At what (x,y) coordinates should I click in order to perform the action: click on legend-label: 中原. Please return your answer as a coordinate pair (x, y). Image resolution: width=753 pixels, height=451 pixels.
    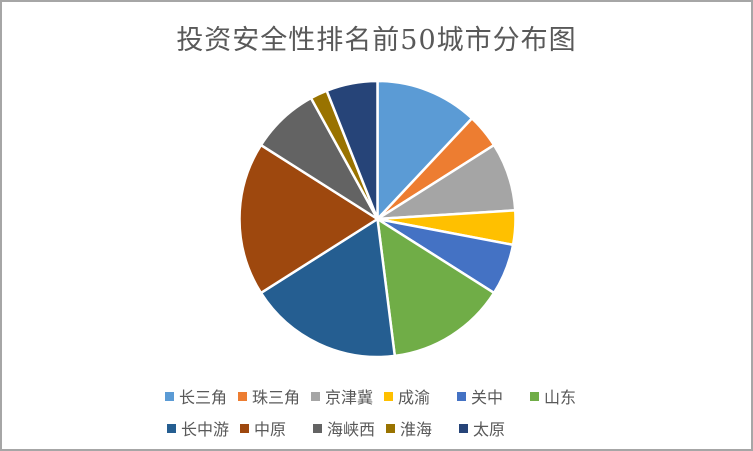
    Looking at the image, I should click on (270, 429).